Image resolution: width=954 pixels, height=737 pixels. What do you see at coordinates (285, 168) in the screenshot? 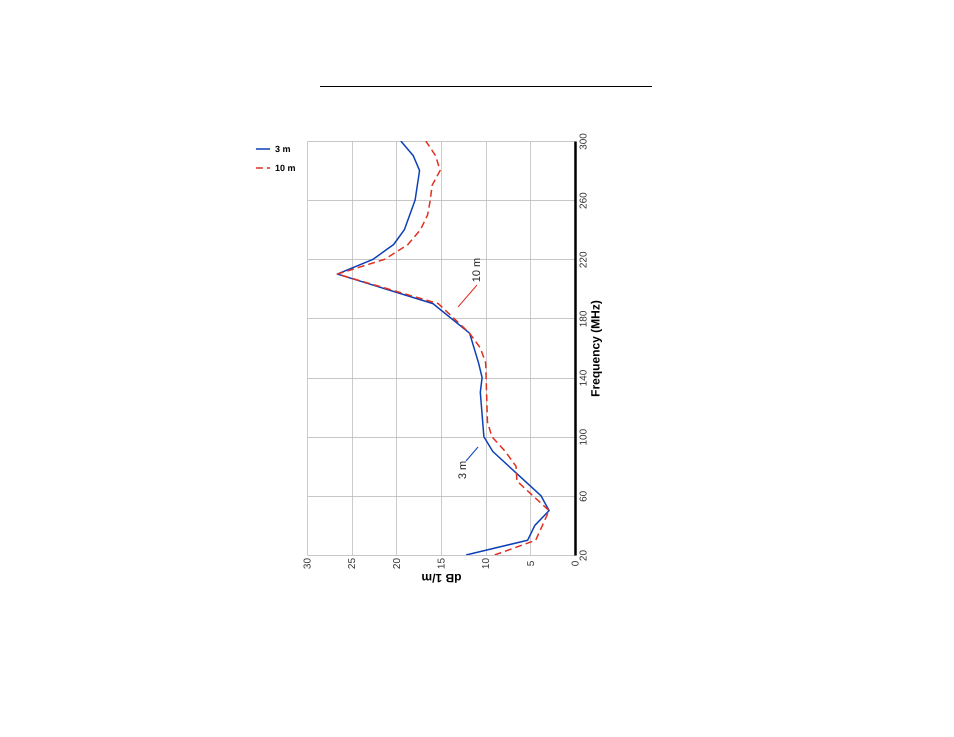
I see `legend-label: 10 m` at bounding box center [285, 168].